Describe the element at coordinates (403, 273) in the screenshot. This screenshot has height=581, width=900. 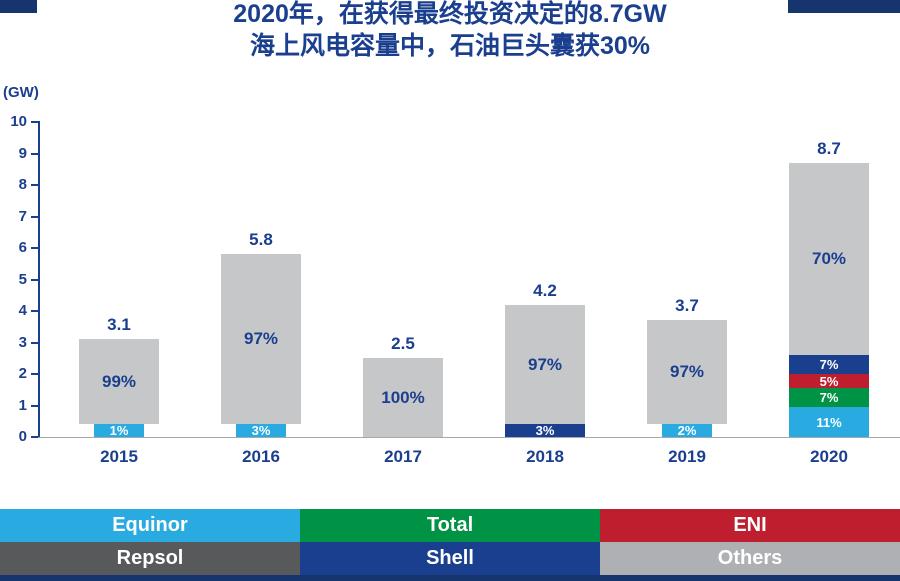
I see `bar-slot: 100% 2.5` at that location.